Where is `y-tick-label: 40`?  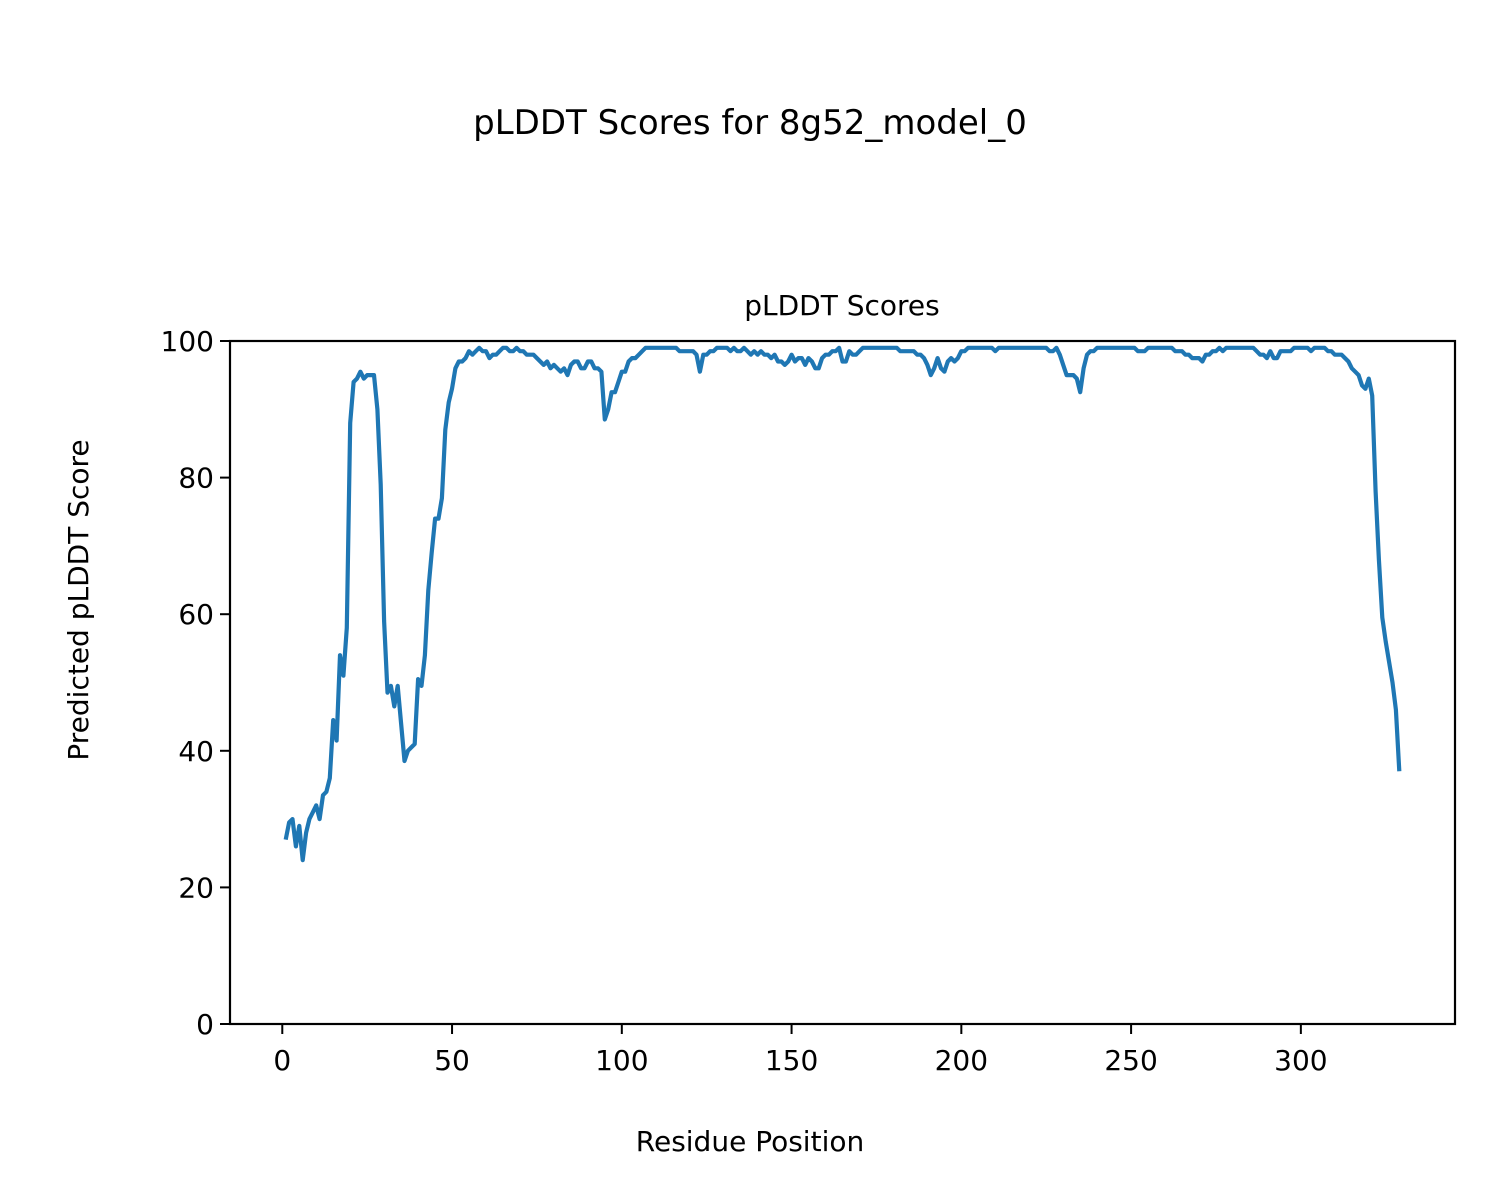 y-tick-label: 40 is located at coordinates (196, 751).